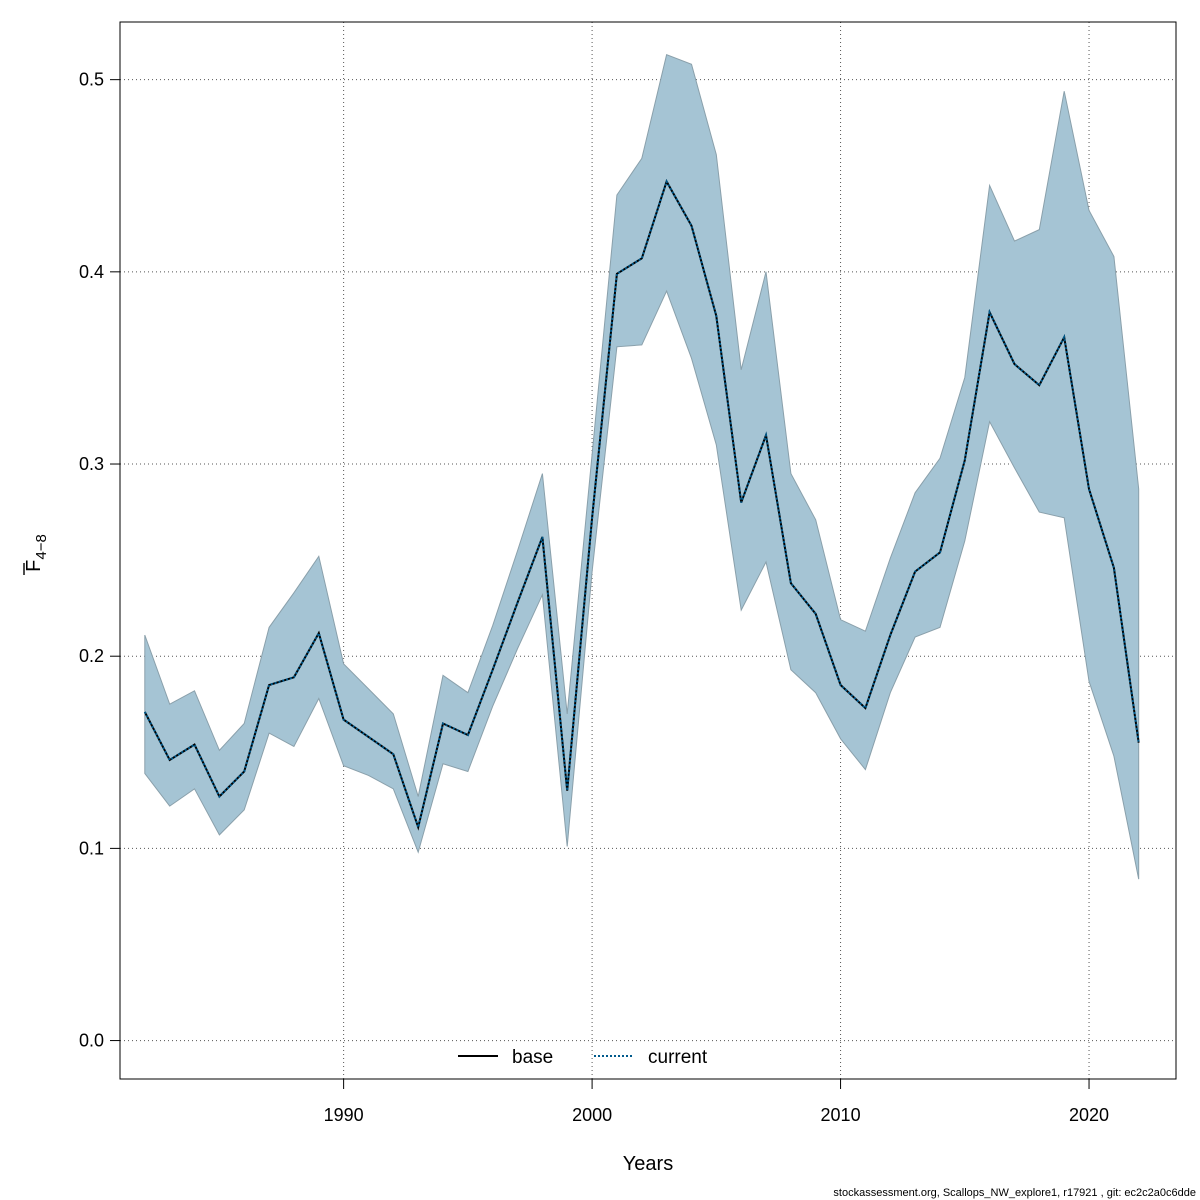 The height and width of the screenshot is (1200, 1200). Describe the element at coordinates (99, 560) in the screenshot. I see `y-axis: 0.0 0.1 0.2 0.3 0.4 0.5` at that location.